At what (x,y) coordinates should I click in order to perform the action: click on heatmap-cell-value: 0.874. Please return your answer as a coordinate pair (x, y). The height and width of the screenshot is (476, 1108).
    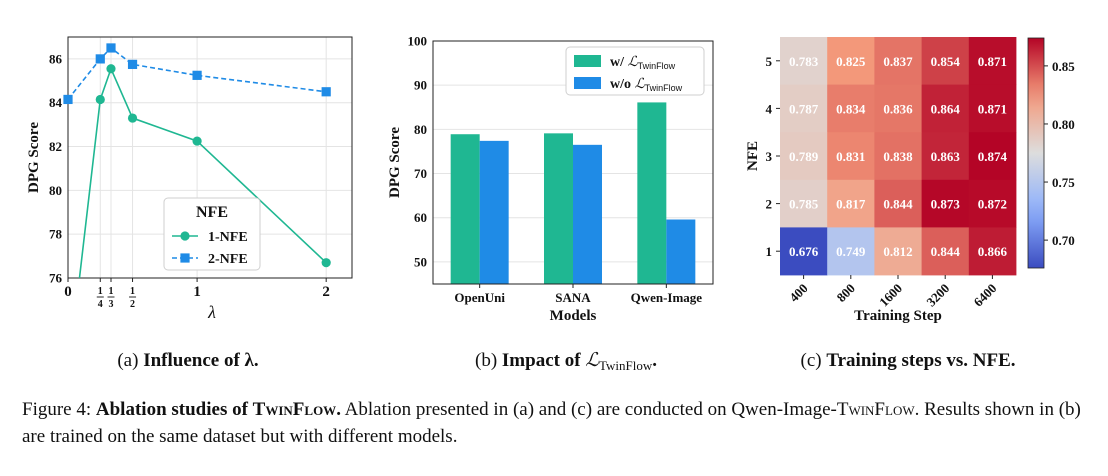
    Looking at the image, I should click on (993, 156).